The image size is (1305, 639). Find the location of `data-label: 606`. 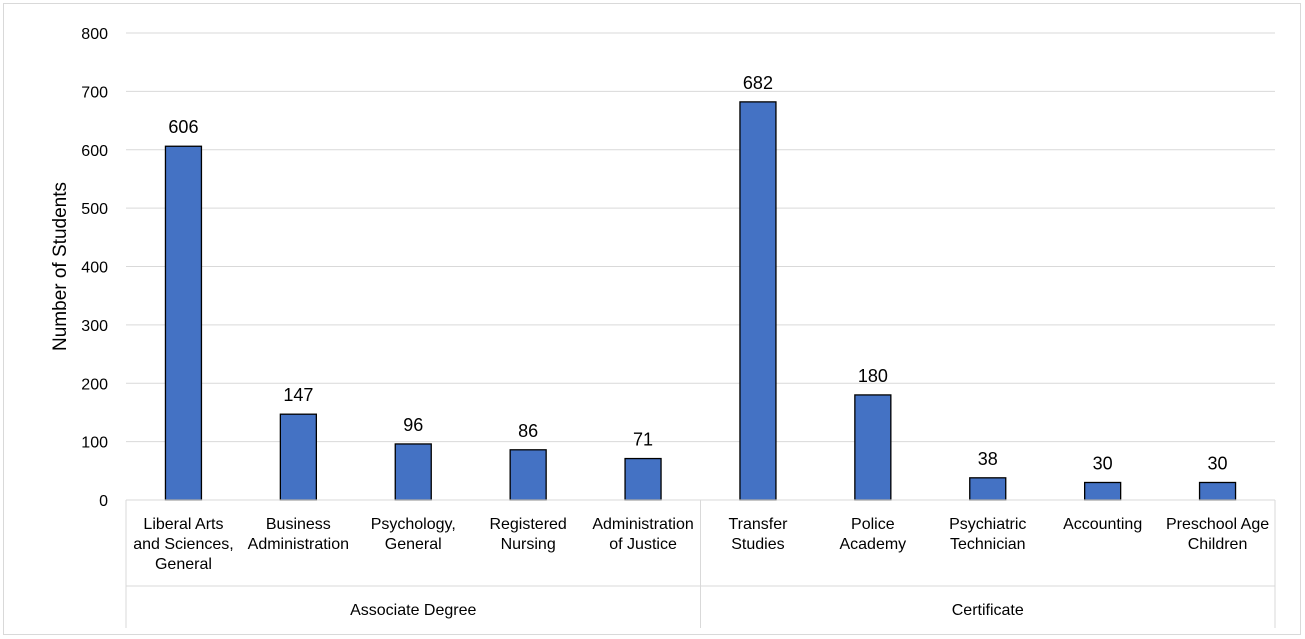

data-label: 606 is located at coordinates (183, 127).